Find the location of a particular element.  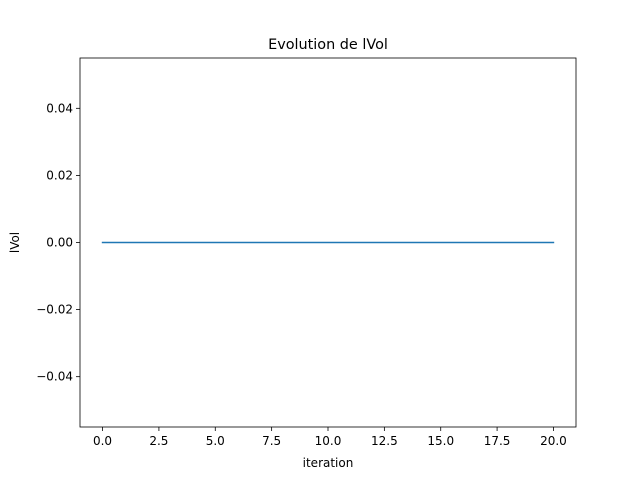

x-tick-label: 15.0 is located at coordinates (440, 441).